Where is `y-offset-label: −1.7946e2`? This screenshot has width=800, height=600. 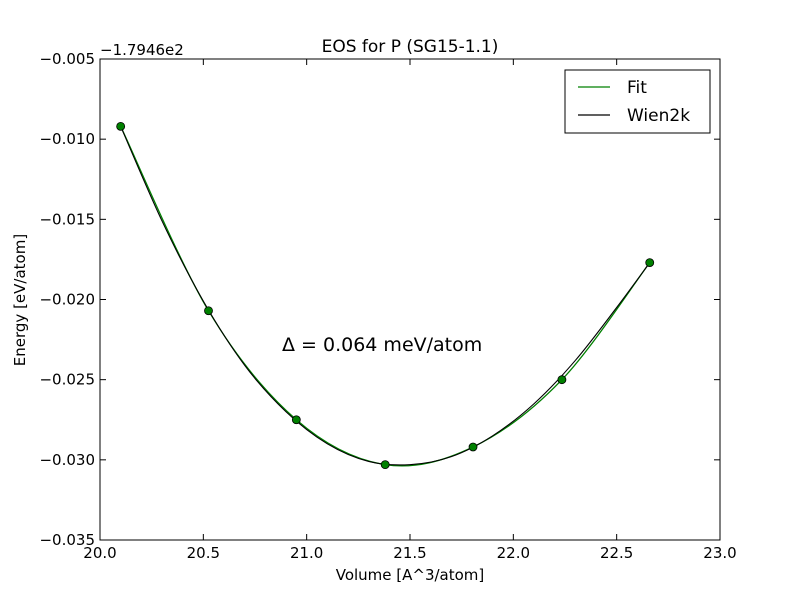 y-offset-label: −1.7946e2 is located at coordinates (142, 50).